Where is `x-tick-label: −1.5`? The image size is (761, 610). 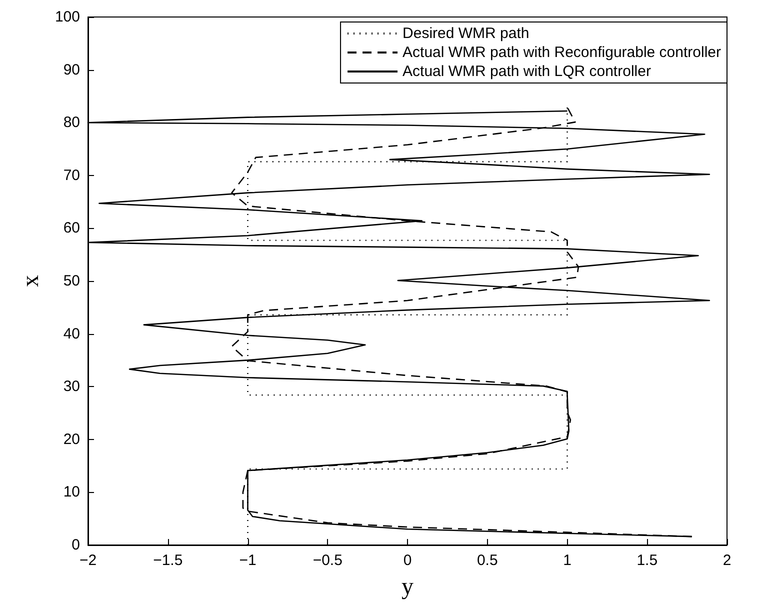 x-tick-label: −1.5 is located at coordinates (168, 560).